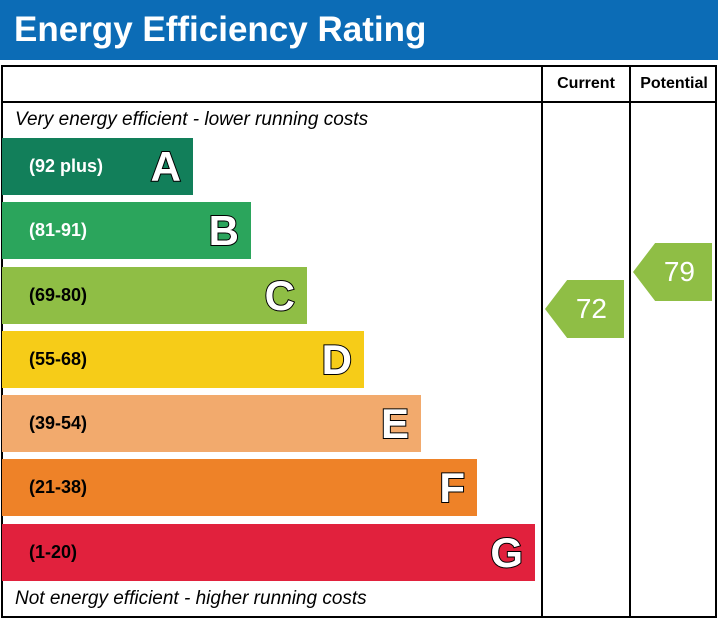 This screenshot has width=718, height=619. What do you see at coordinates (58, 423) in the screenshot?
I see `band-range-label: (39-54)` at bounding box center [58, 423].